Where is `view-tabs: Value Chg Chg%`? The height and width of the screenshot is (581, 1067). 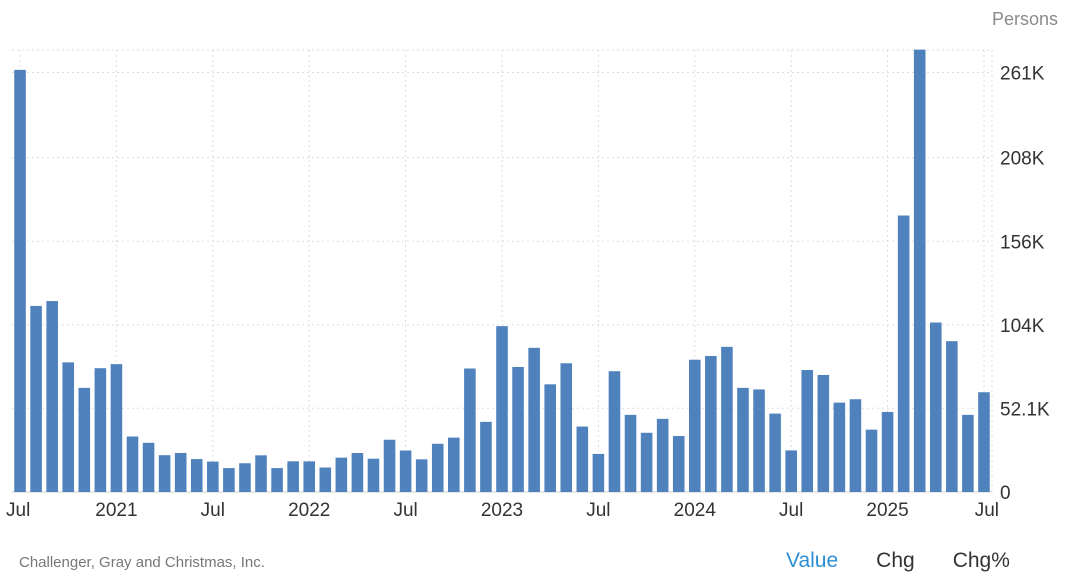
view-tabs: Value Chg Chg% is located at coordinates (898, 561).